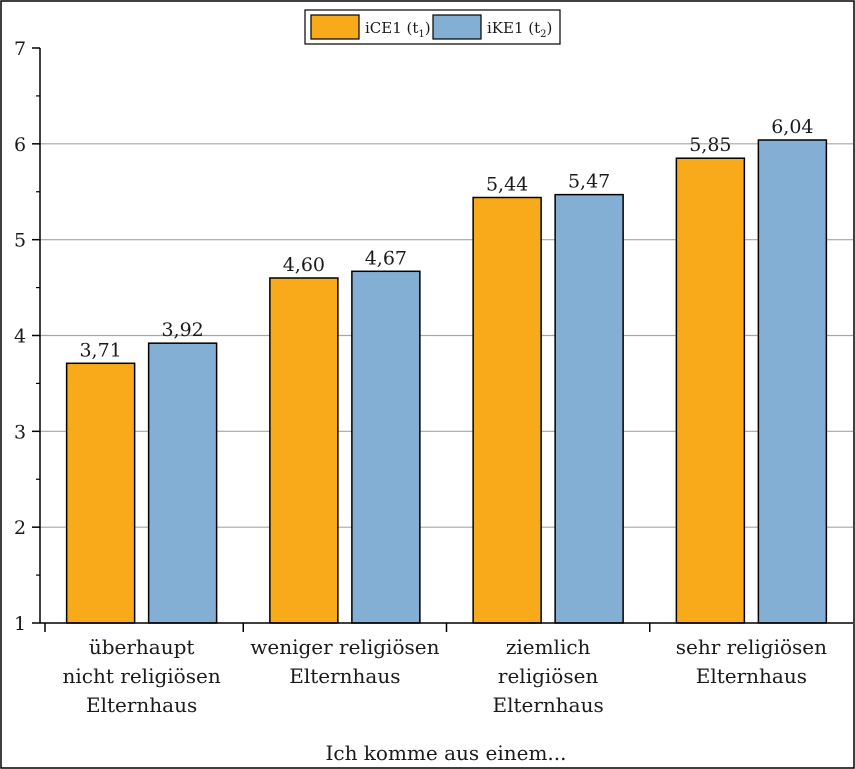  Describe the element at coordinates (20, 241) in the screenshot. I see `y-tick-label: 5` at that location.